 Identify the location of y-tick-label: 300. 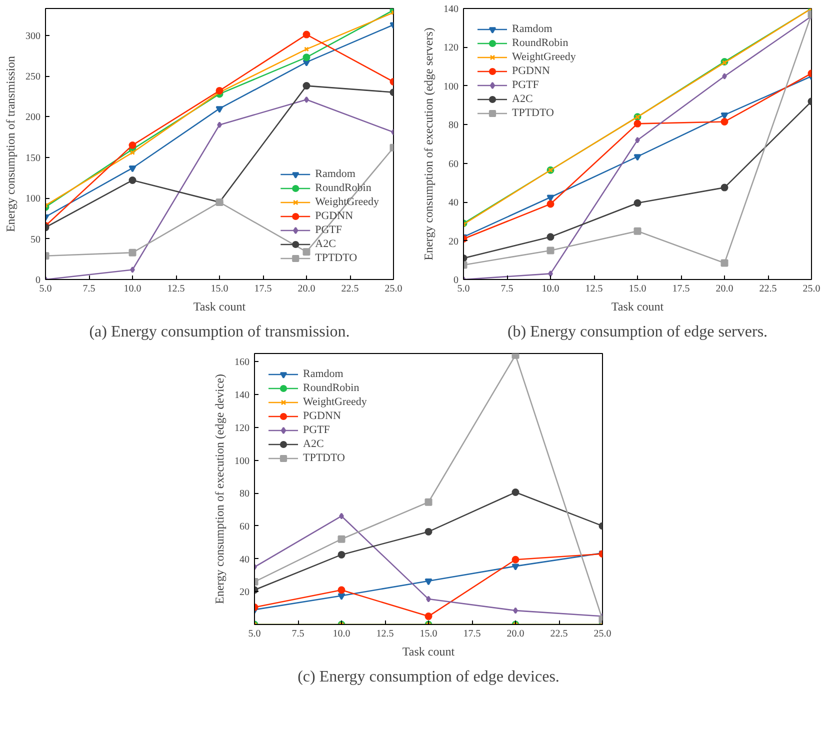
(33, 36).